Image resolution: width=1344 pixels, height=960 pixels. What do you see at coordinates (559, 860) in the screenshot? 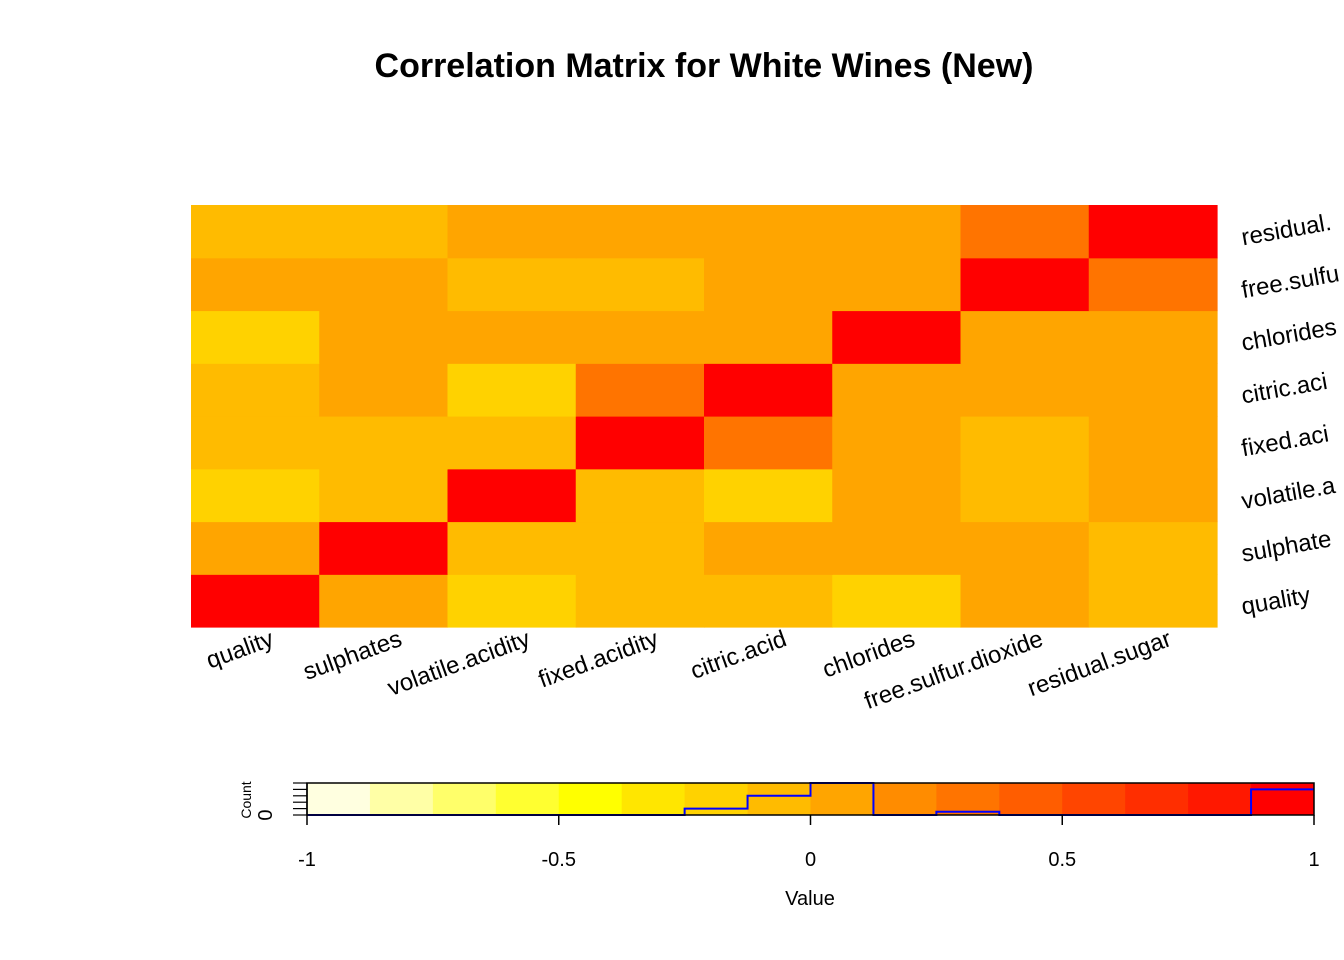
I see `color-key-tick-label: -0.5` at bounding box center [559, 860].